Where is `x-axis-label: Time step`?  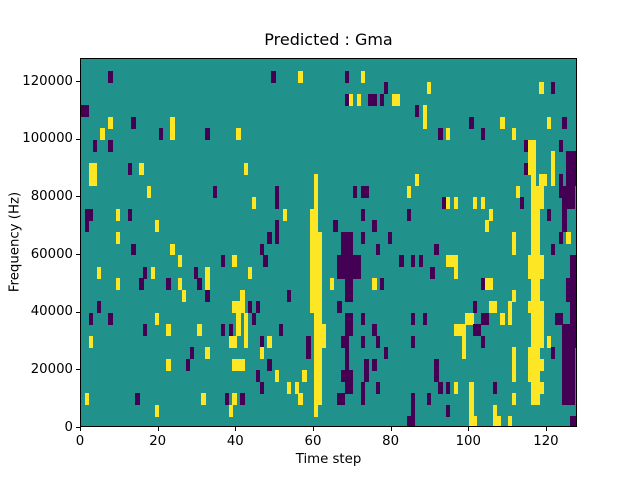
x-axis-label: Time step is located at coordinates (328, 459).